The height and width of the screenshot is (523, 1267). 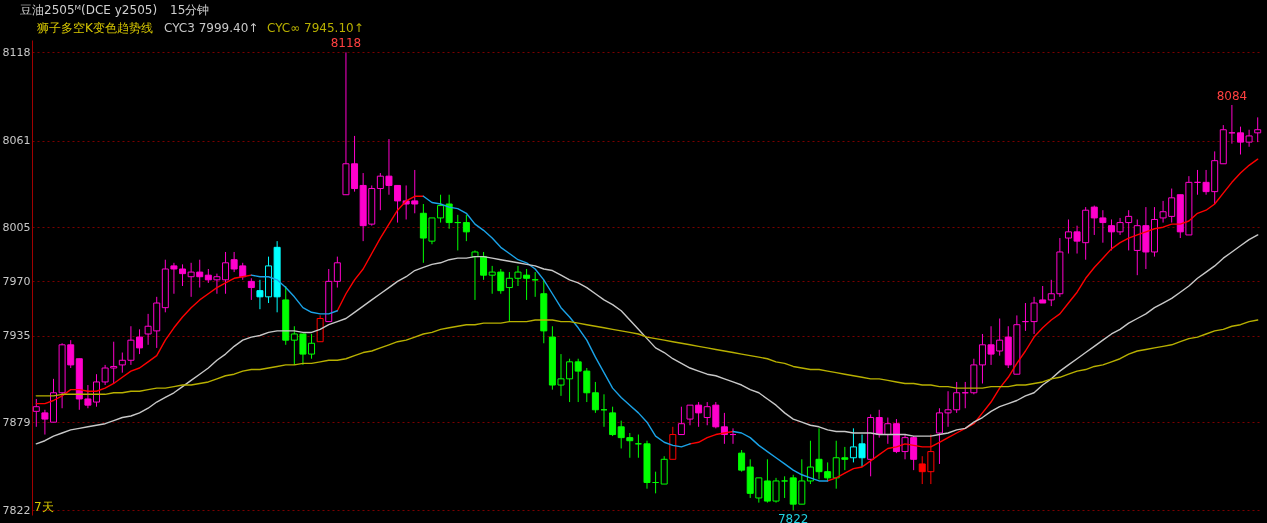 What do you see at coordinates (16, 227) in the screenshot?
I see `y-tick-label: 8005` at bounding box center [16, 227].